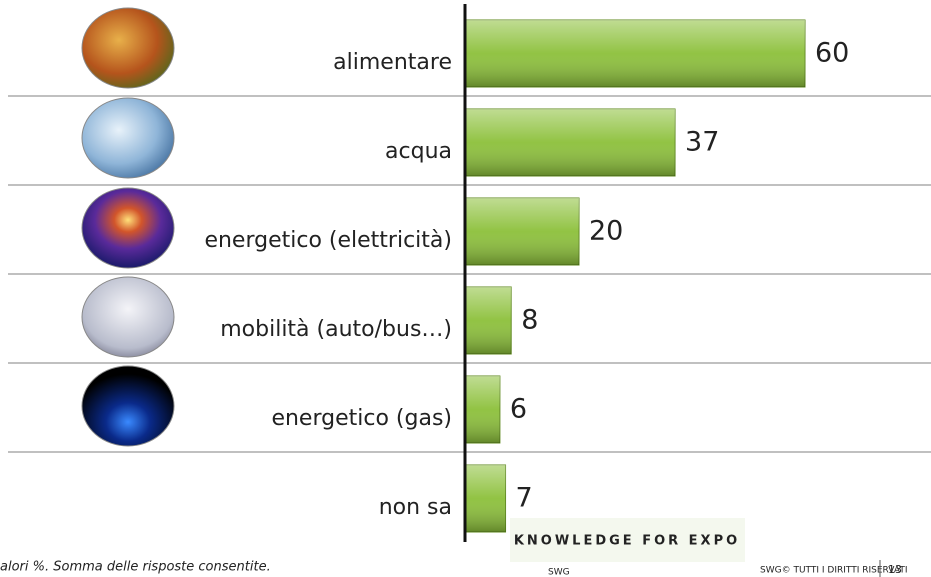 This screenshot has width=931, height=577. I want to click on logo-brand: SWG, so click(559, 572).